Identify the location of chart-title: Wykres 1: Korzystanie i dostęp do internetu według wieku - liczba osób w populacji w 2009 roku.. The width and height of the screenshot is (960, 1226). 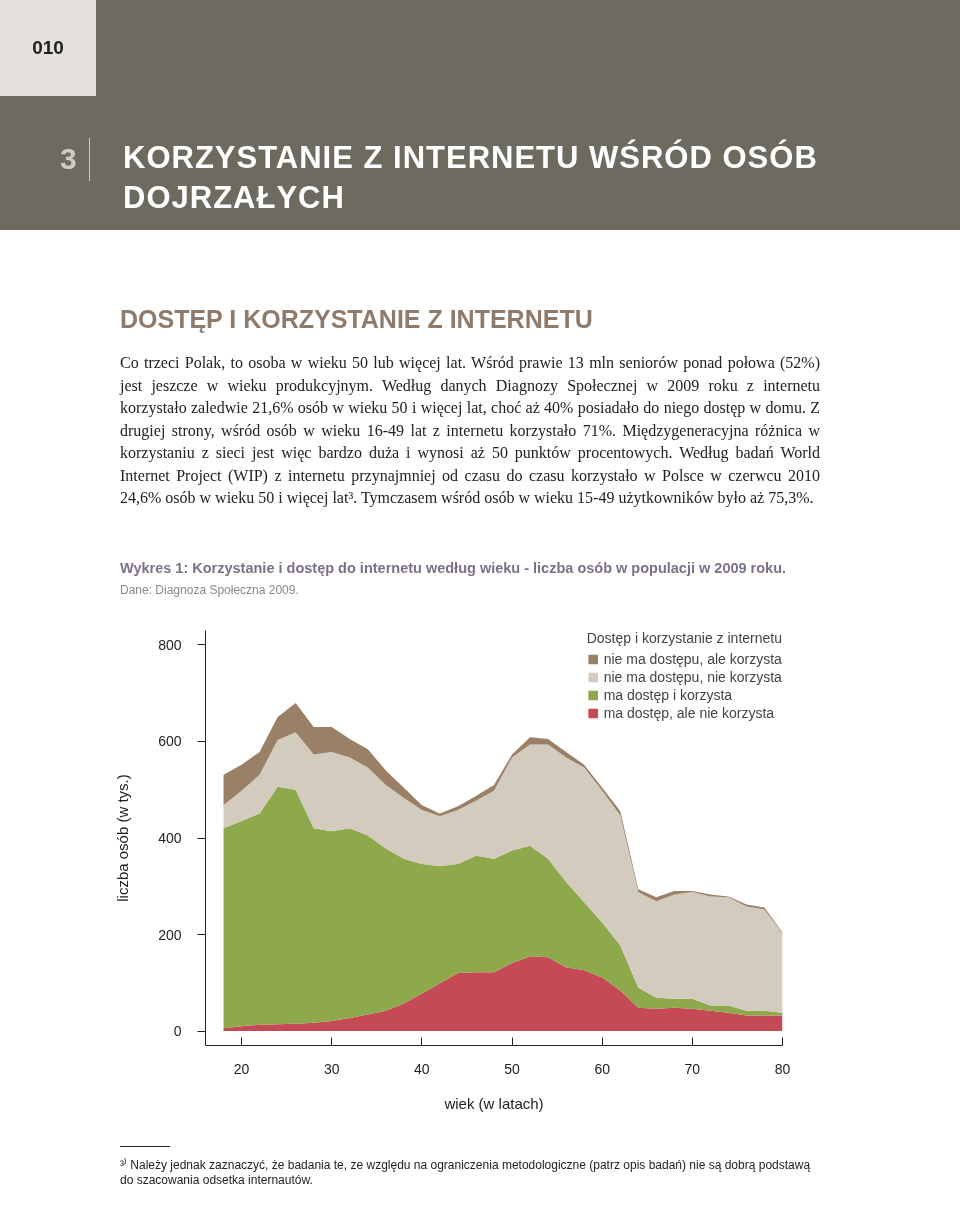
(453, 568).